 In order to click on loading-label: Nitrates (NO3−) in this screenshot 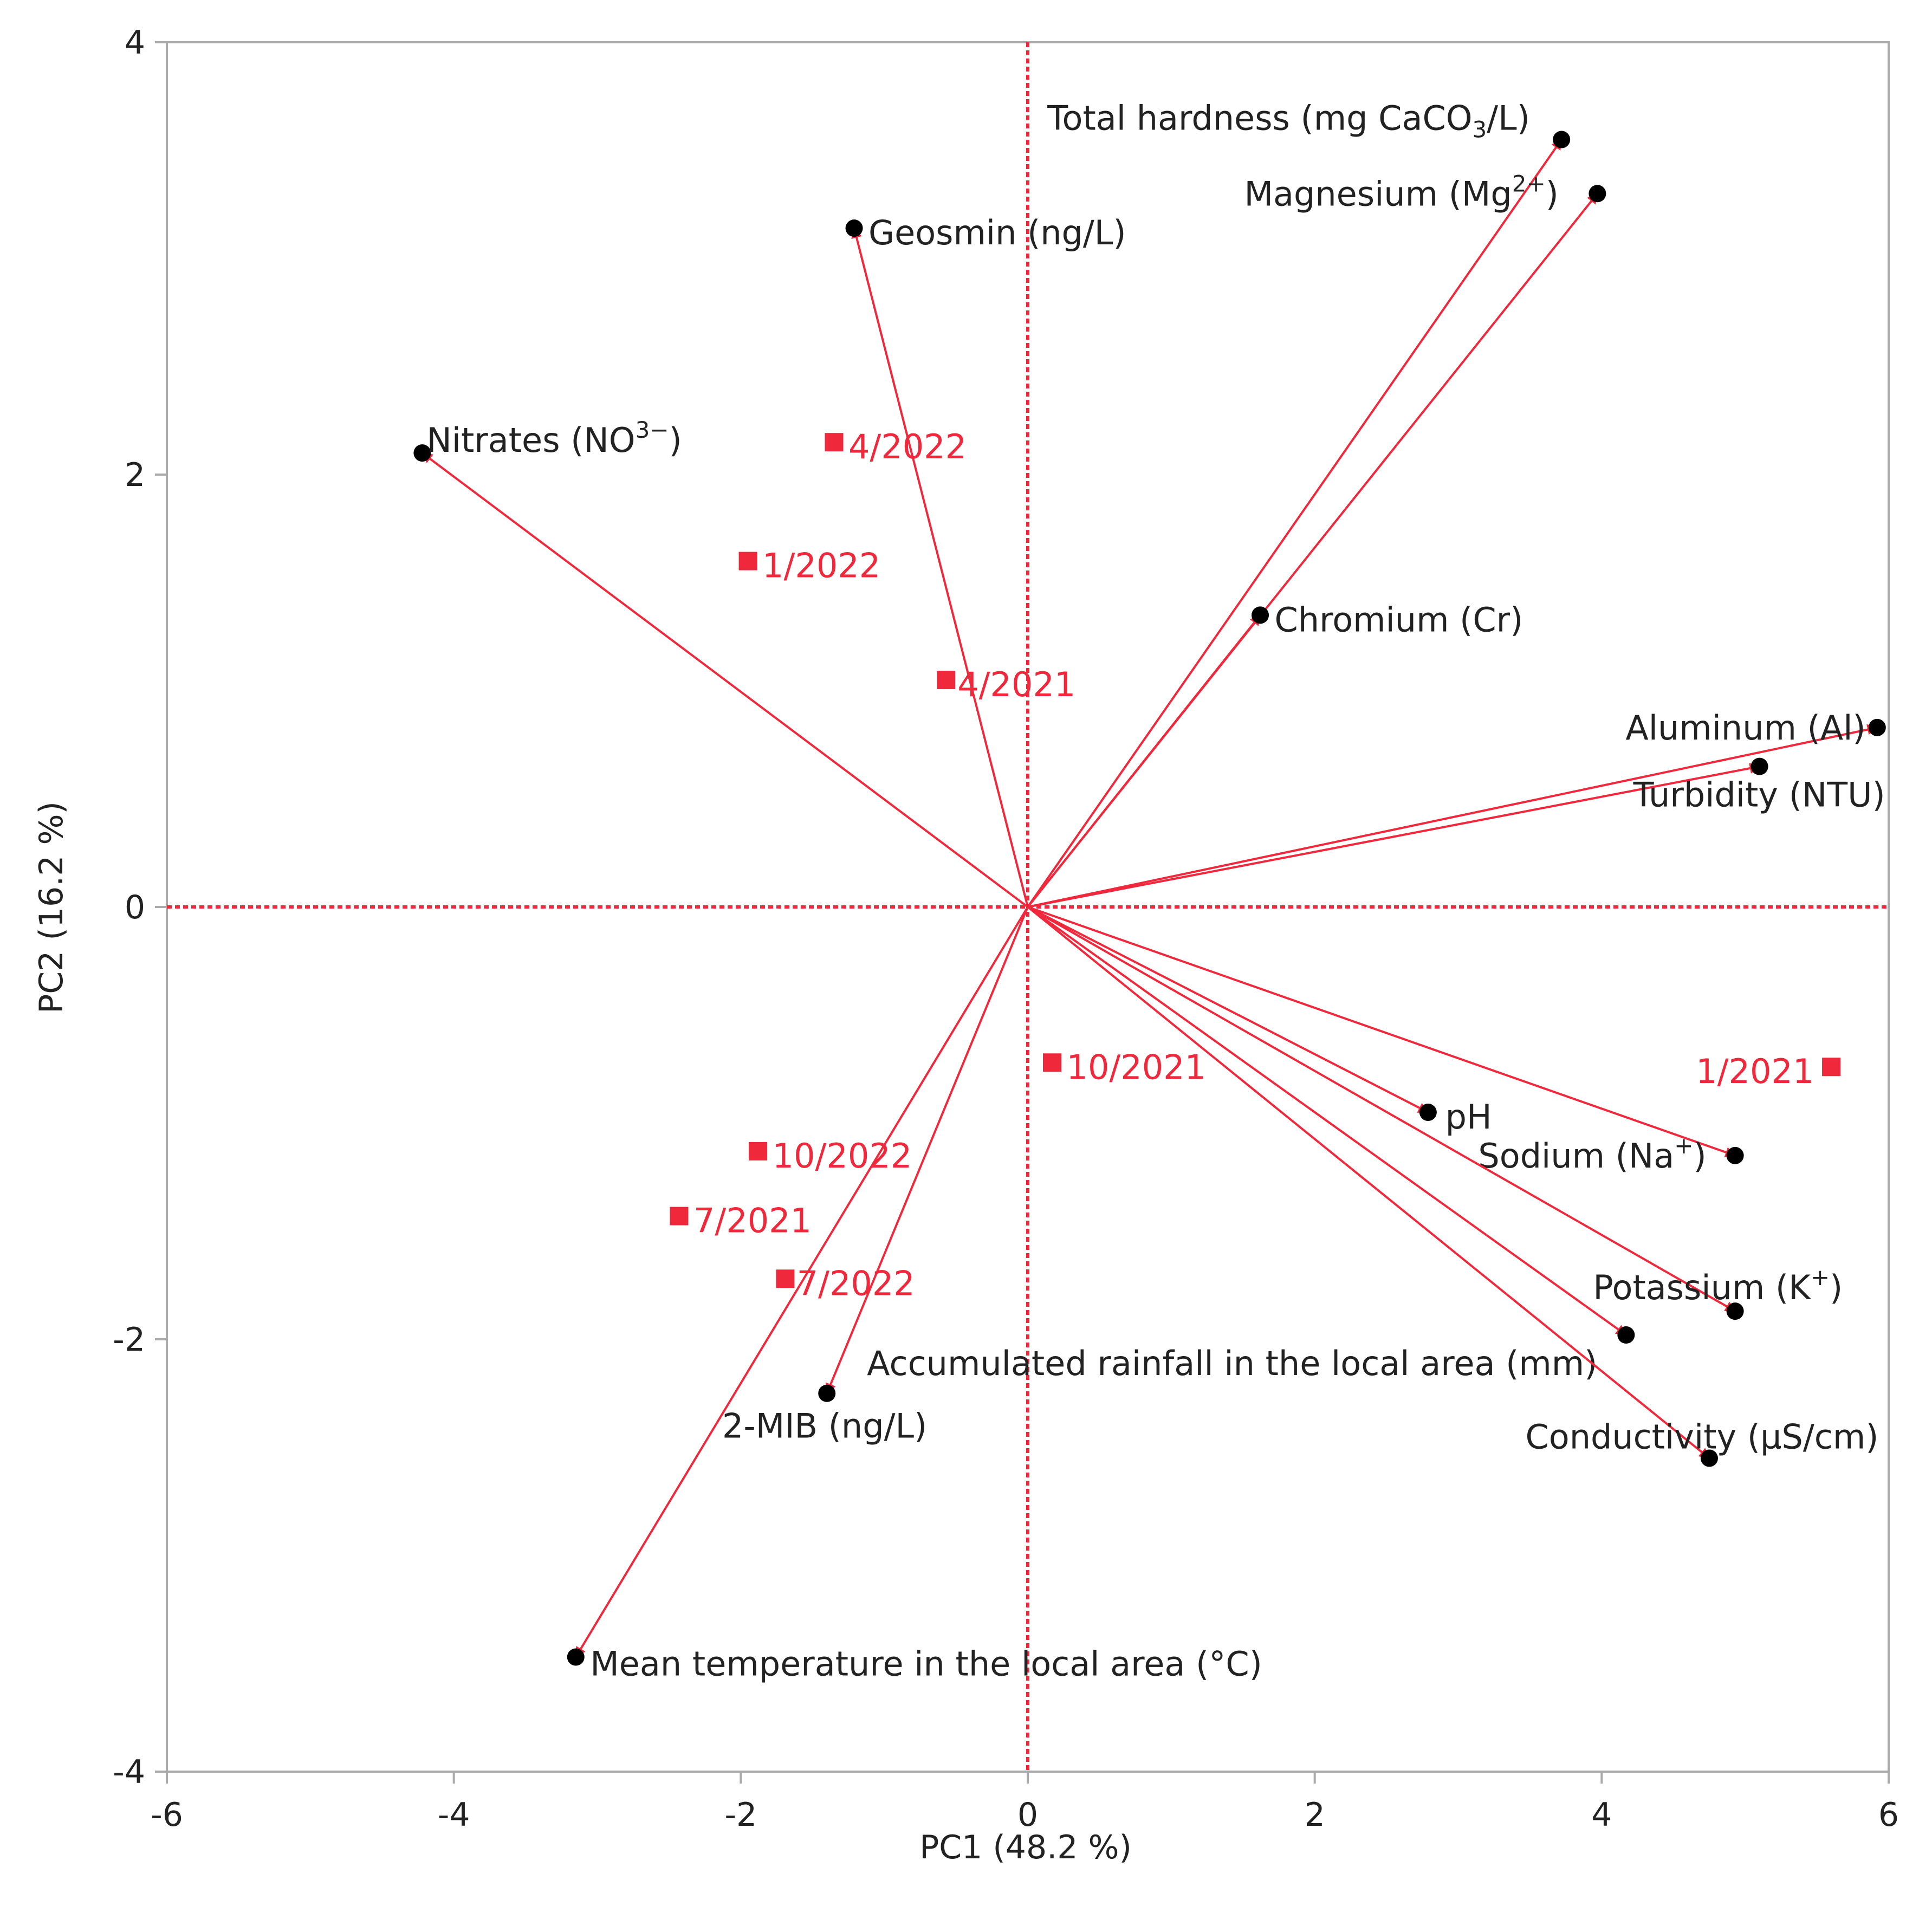, I will do `click(554, 438)`.